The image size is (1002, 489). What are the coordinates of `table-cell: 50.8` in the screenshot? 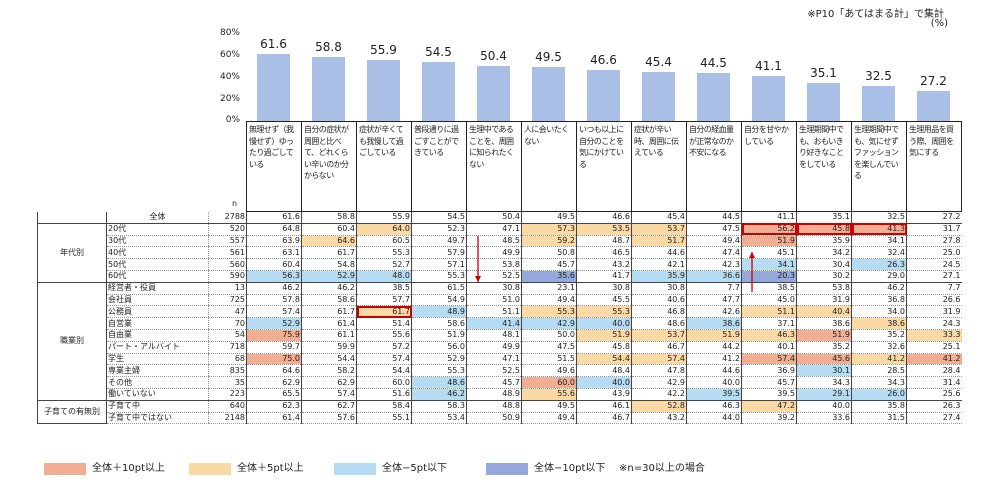 It's located at (549, 253).